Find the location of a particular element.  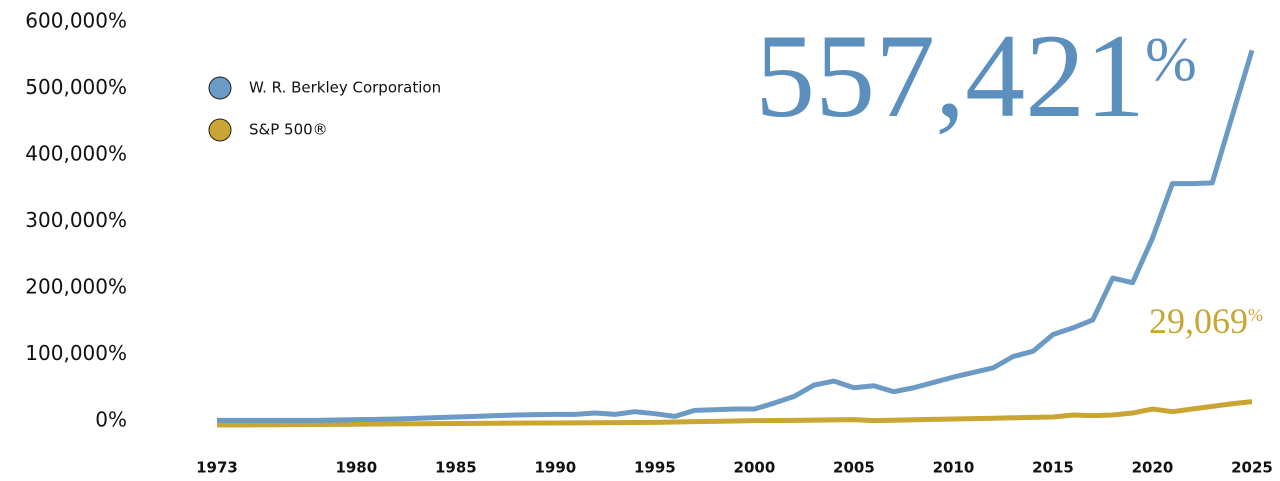

annotation-secondary: 29,069% is located at coordinates (1206, 321).